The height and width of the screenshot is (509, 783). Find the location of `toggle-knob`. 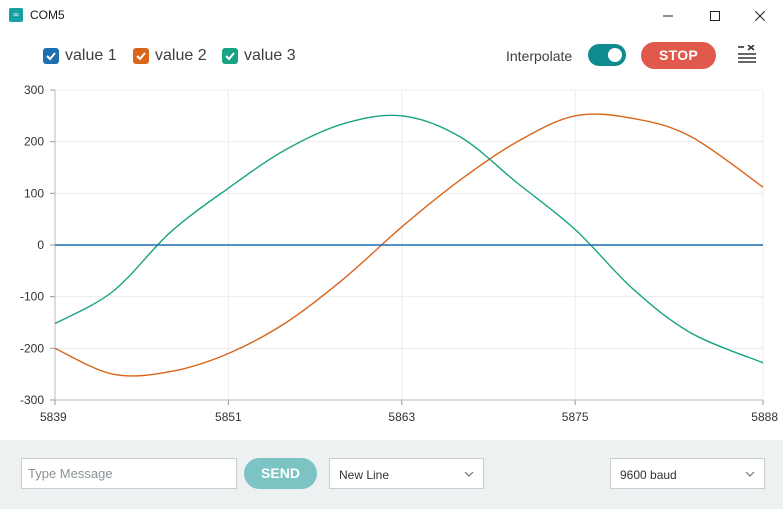

toggle-knob is located at coordinates (615, 55).